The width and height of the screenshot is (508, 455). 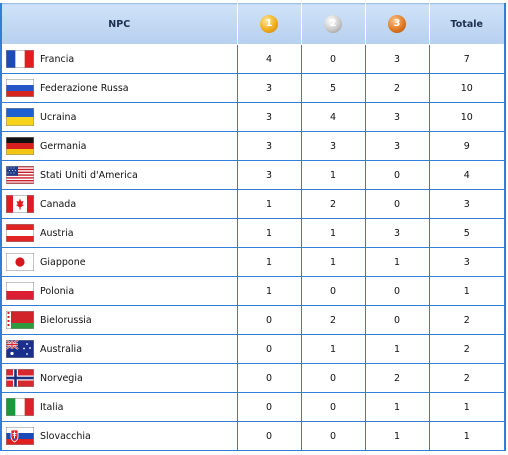 What do you see at coordinates (269, 59) in the screenshot?
I see `gold-count: 4` at bounding box center [269, 59].